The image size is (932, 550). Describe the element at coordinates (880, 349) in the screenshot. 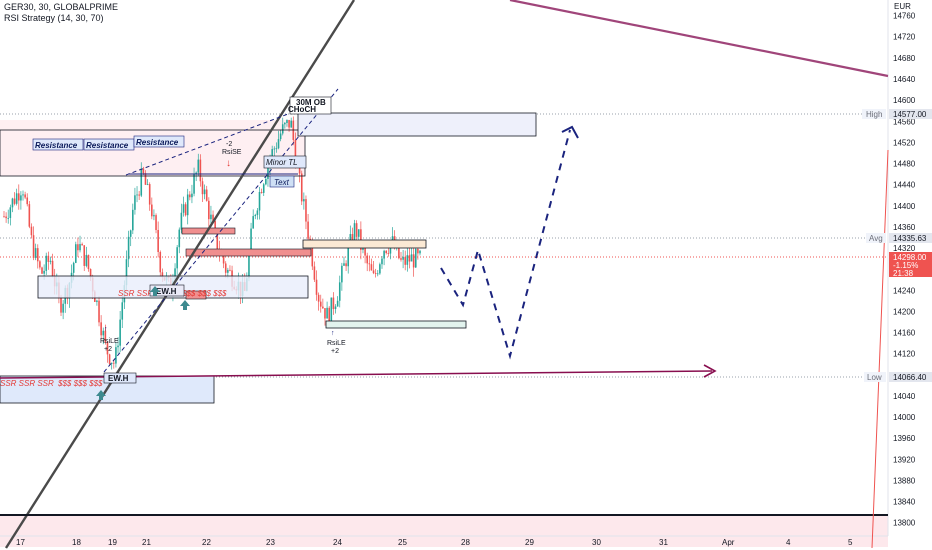

I see `red-vertical-line` at that location.